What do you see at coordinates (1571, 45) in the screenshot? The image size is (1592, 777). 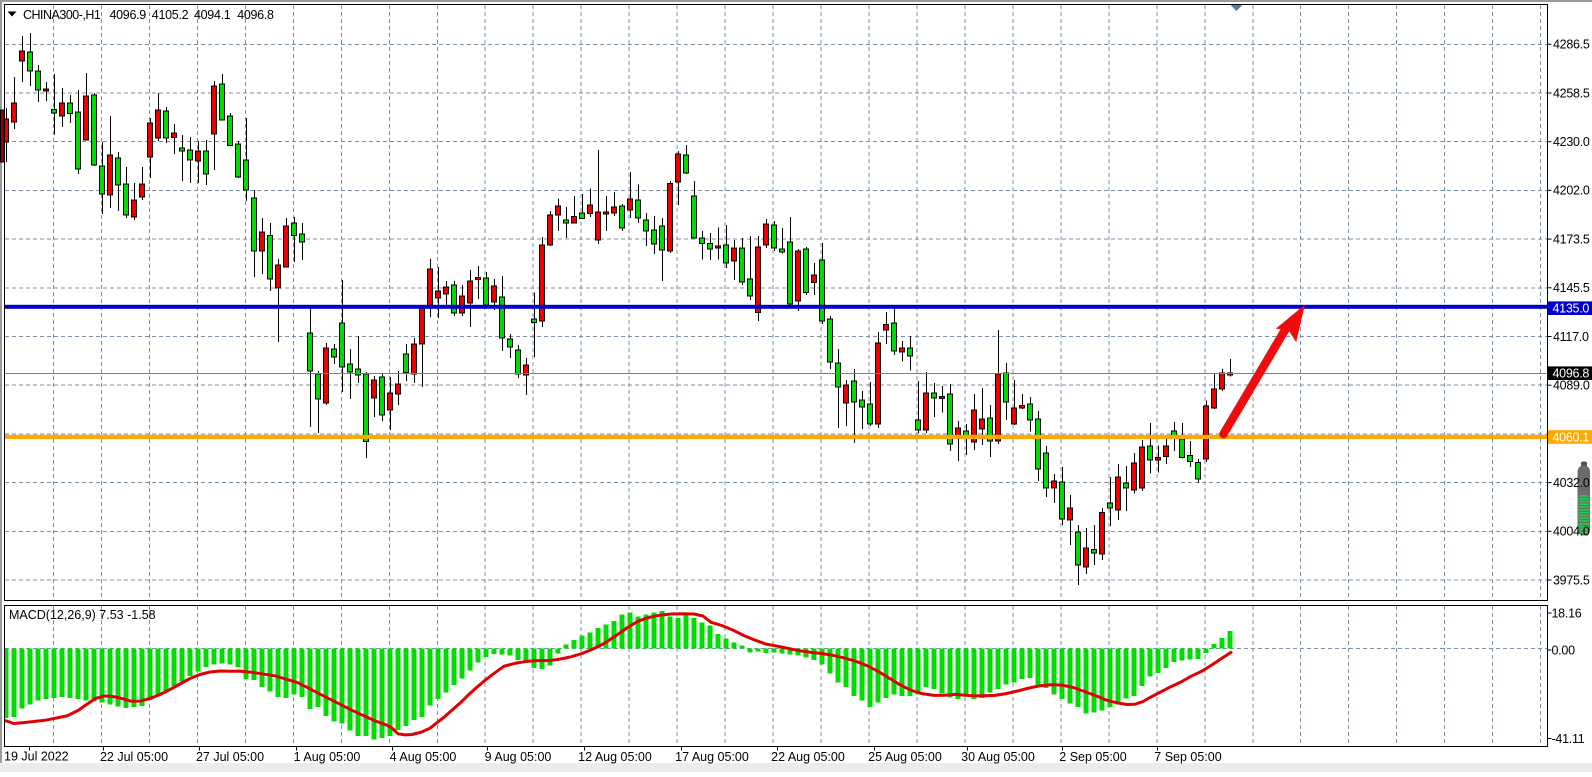 I see `svg-text: 4286.5` at bounding box center [1571, 45].